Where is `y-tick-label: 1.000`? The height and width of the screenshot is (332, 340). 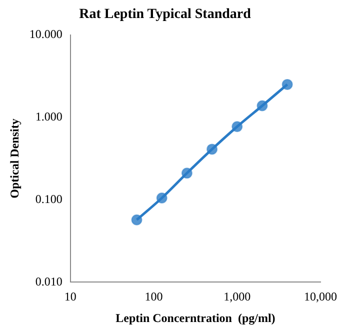 y-tick-label: 1.000 is located at coordinates (48, 116).